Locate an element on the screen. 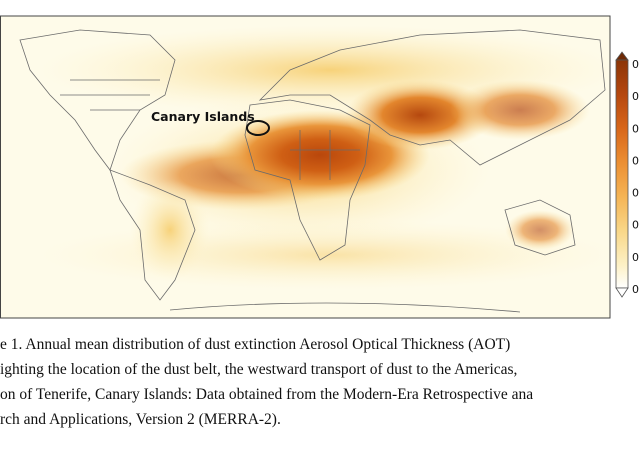  canary-marker is located at coordinates (258, 128).